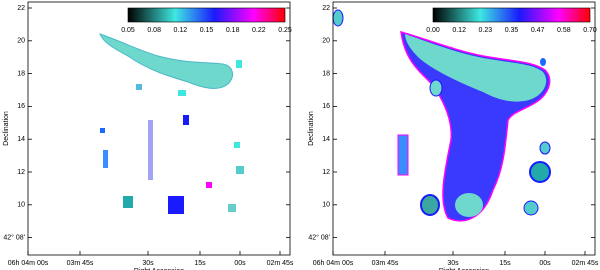 Image resolution: width=600 pixels, height=270 pixels. What do you see at coordinates (207, 30) in the screenshot?
I see `colorbar-tick-label: 0.15` at bounding box center [207, 30].